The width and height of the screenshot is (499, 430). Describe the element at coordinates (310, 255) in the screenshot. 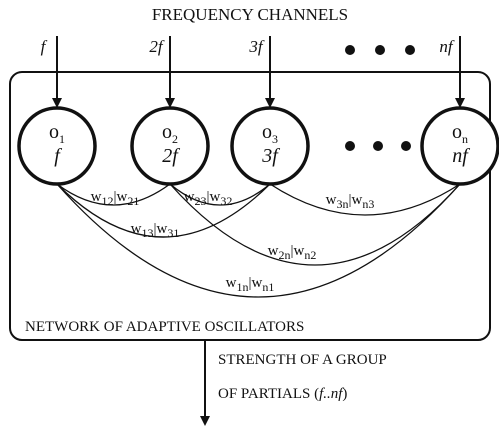

I see `subscript: n2` at that location.